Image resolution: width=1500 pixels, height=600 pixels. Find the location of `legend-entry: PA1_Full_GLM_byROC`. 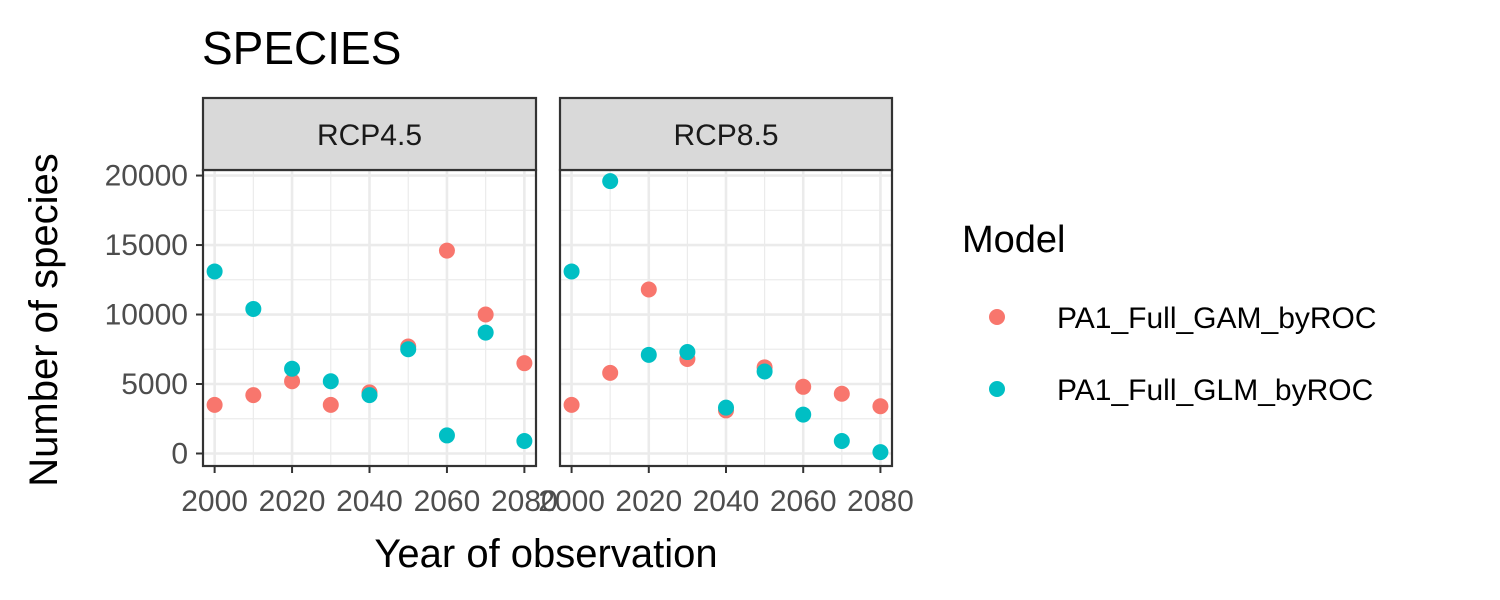

legend-entry: PA1_Full_GLM_byROC is located at coordinates (1181, 390).